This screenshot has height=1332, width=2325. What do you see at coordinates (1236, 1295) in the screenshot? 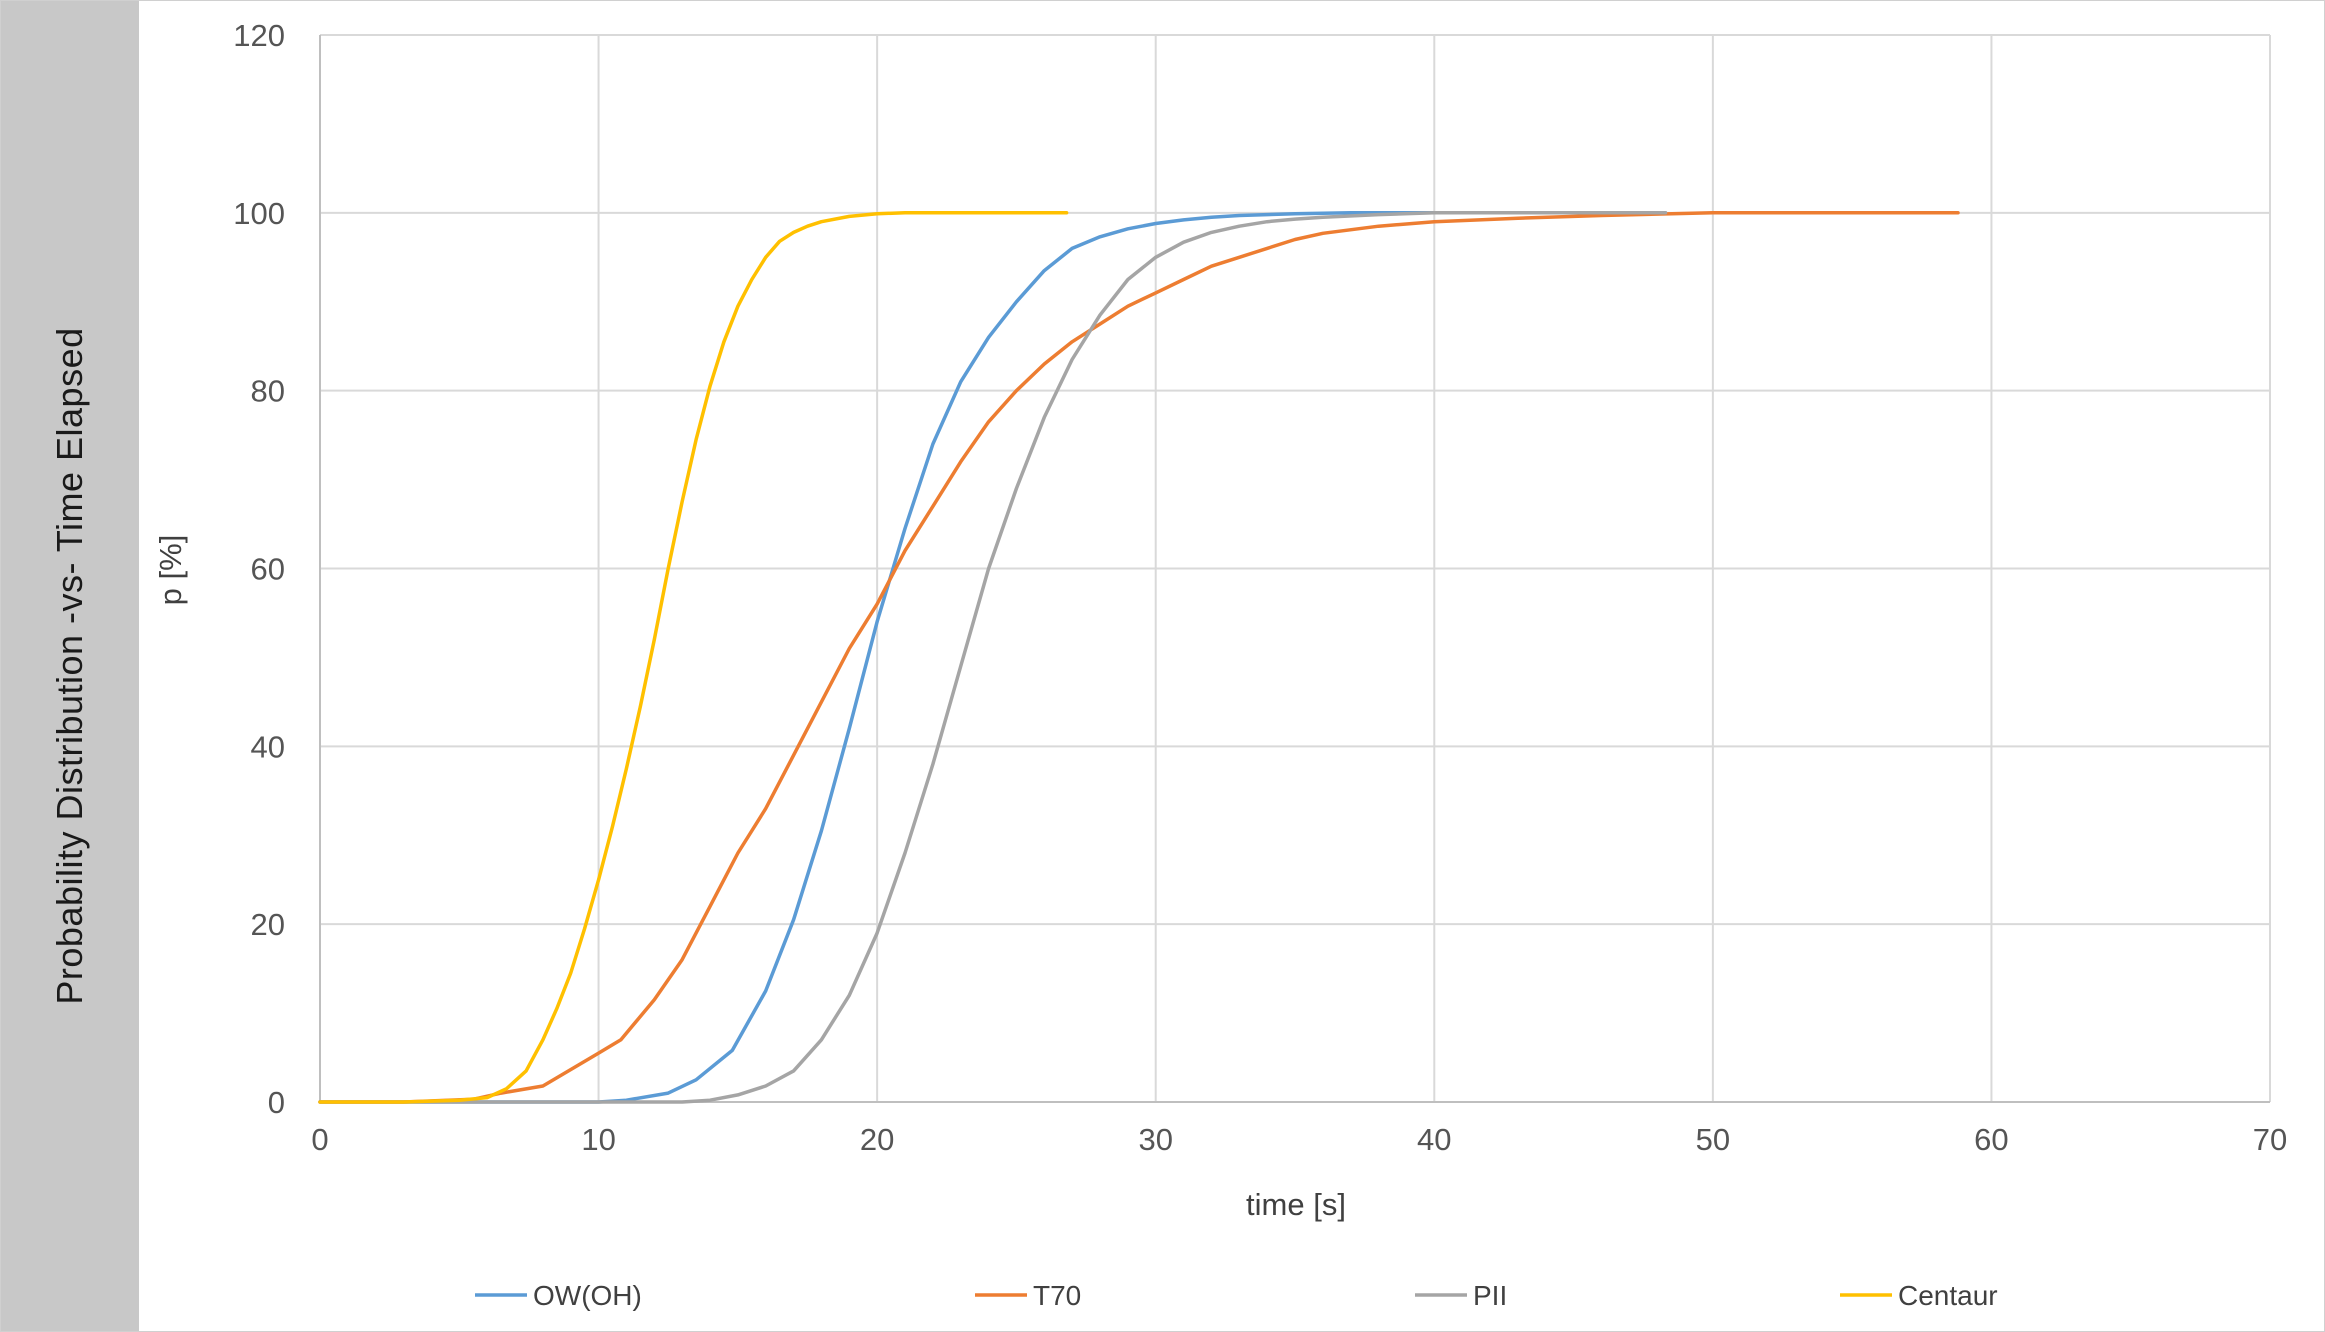
I see `legend: OW(OH) T70 PII Centaur` at bounding box center [1236, 1295].